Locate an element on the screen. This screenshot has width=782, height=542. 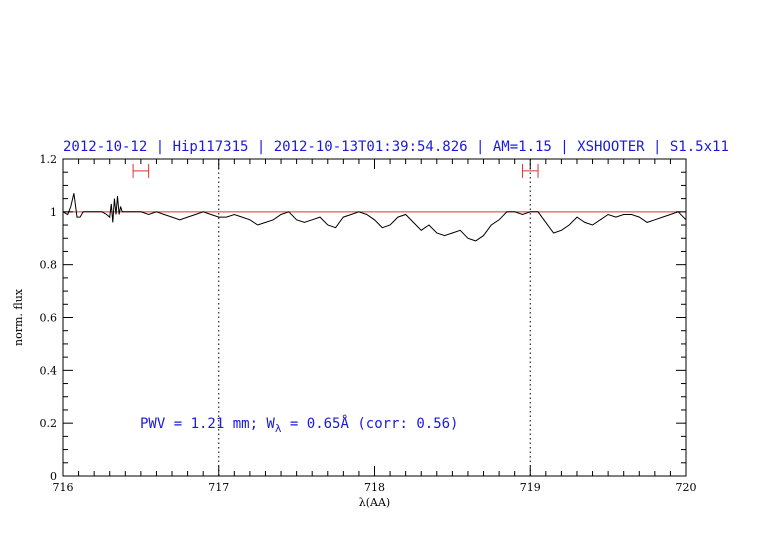
pwv-annotation: PWV = 1.21 mm; Wλ = 0.65Å (corr: 0.56) is located at coordinates (299, 425).